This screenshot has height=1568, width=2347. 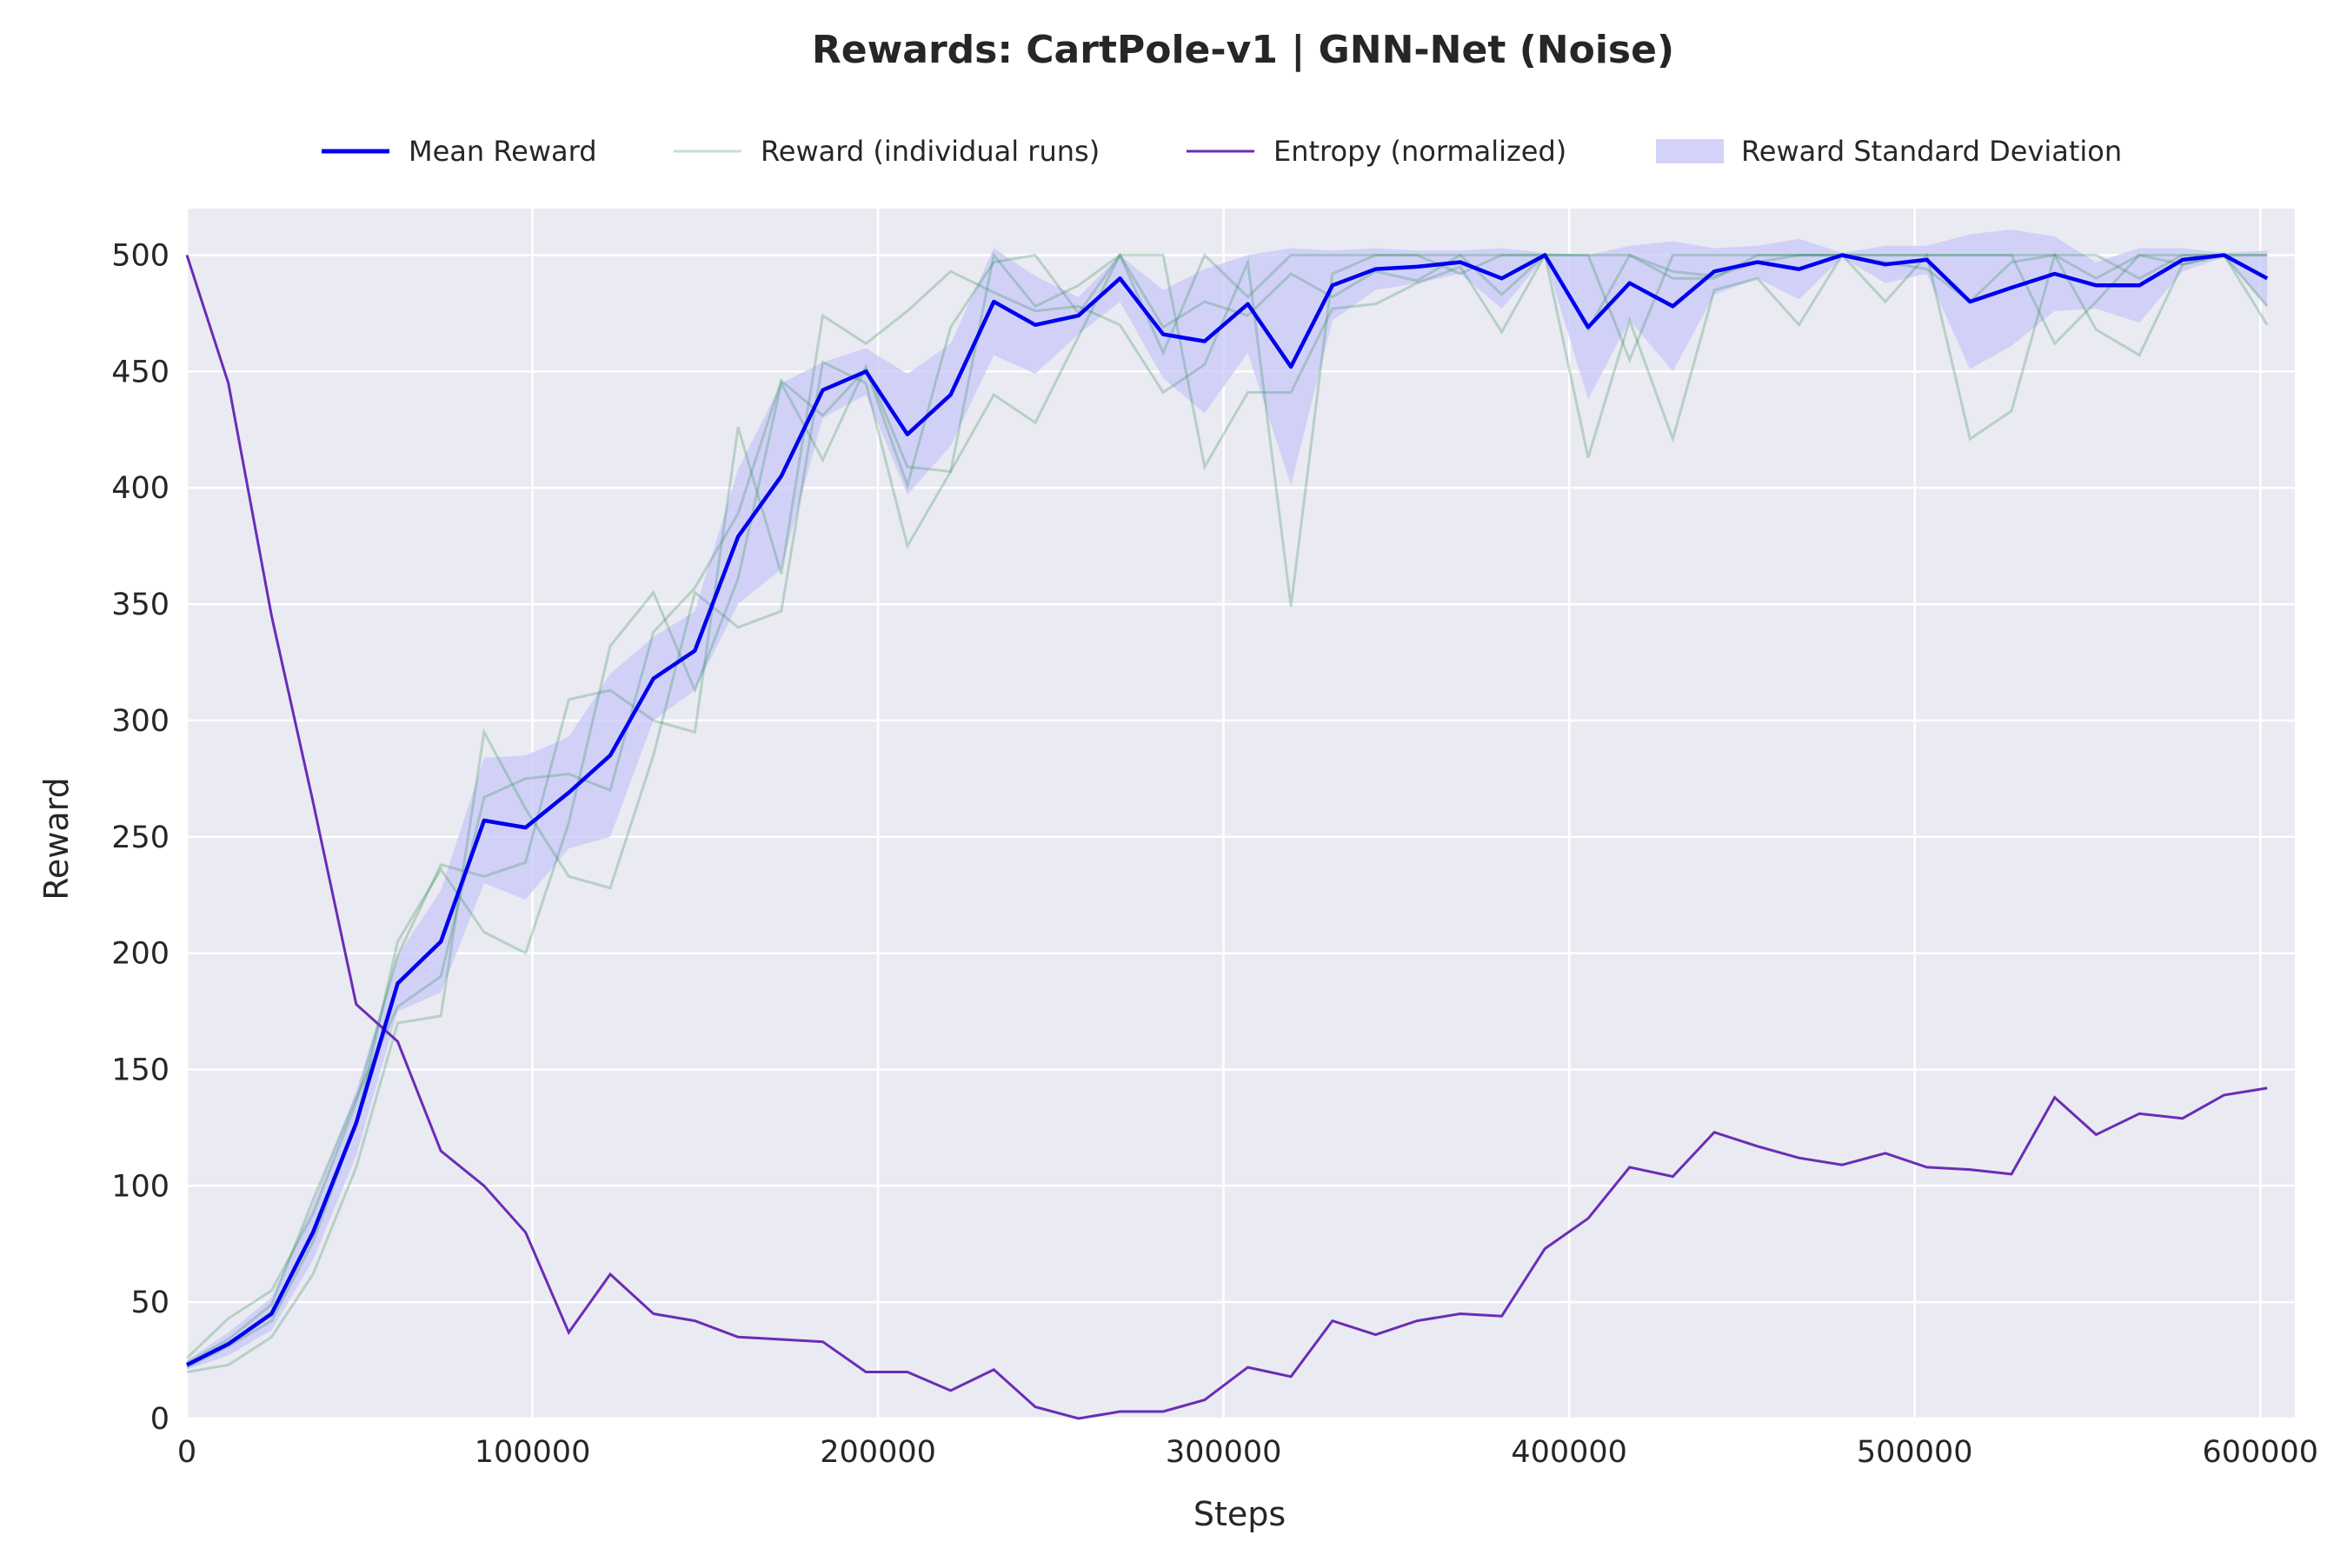 What do you see at coordinates (141, 488) in the screenshot?
I see `y-tick-label: 400` at bounding box center [141, 488].